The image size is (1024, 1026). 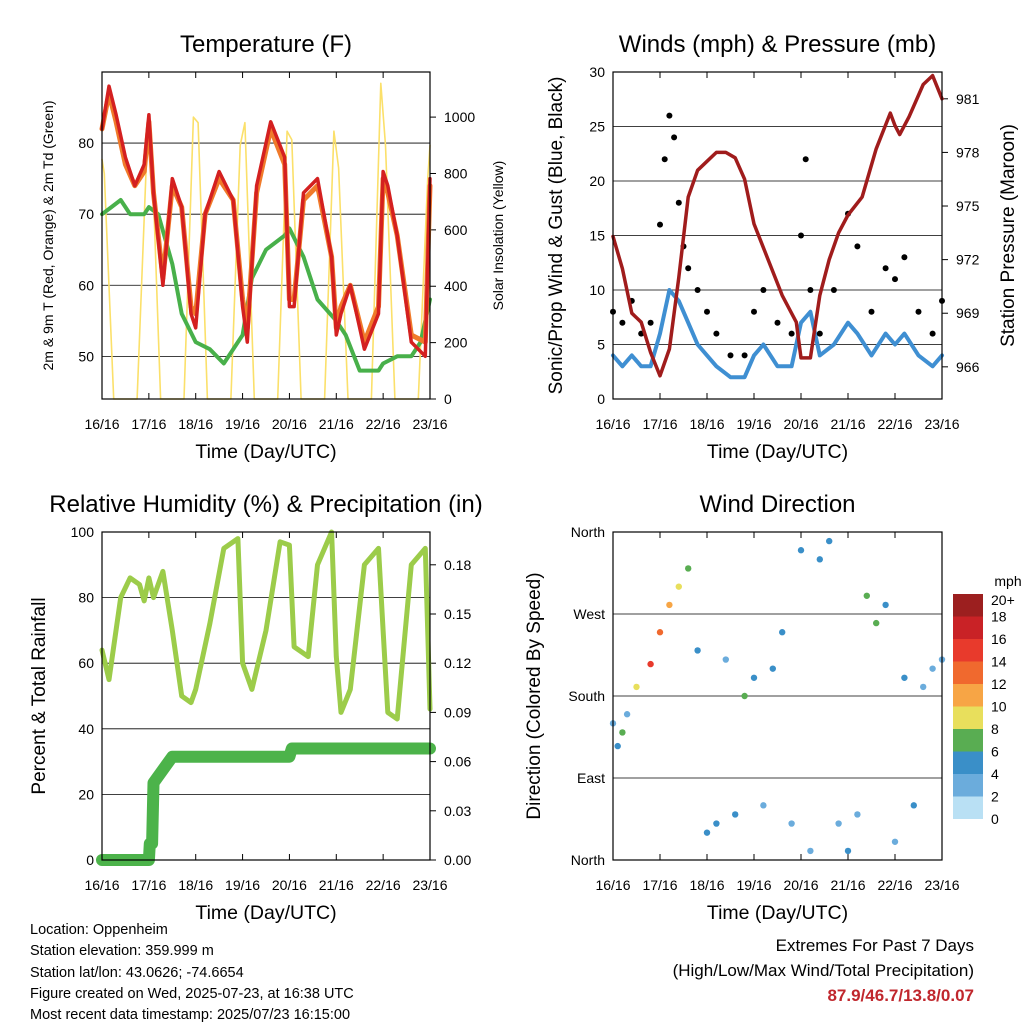 What do you see at coordinates (498, 236) in the screenshot?
I see `y-right-axis-label: Solar Insolation (Yellow)` at bounding box center [498, 236].